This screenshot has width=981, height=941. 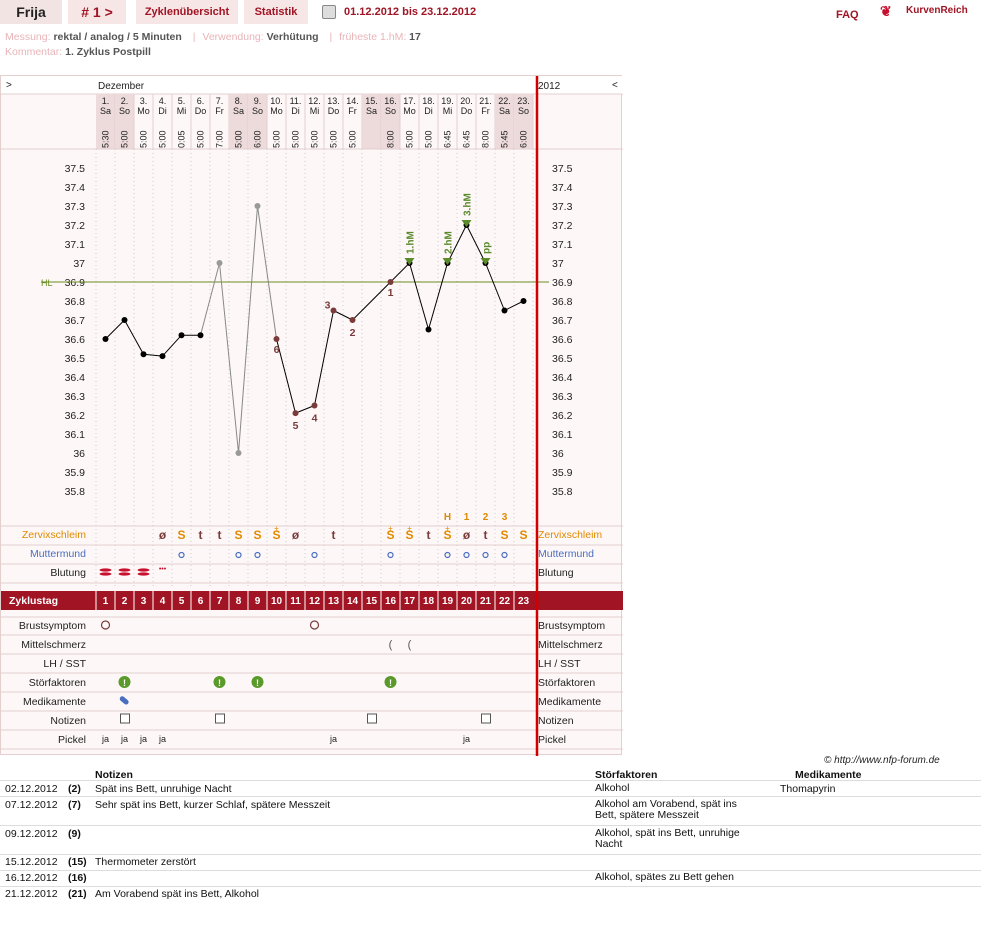 What do you see at coordinates (562, 340) in the screenshot?
I see `y-tick-right: 36.6` at bounding box center [562, 340].